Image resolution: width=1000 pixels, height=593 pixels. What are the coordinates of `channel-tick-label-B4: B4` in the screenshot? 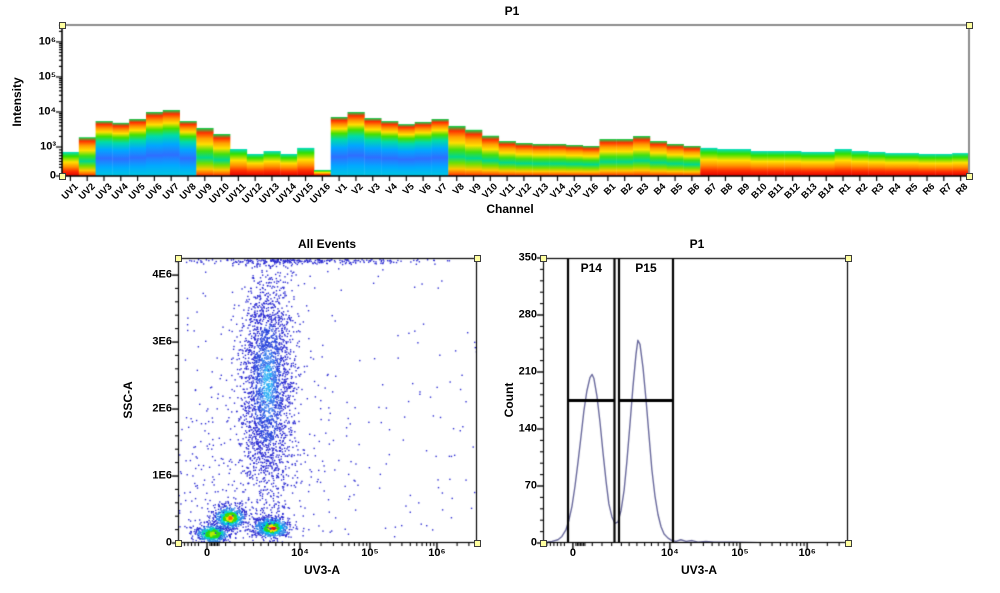 It's located at (660, 189).